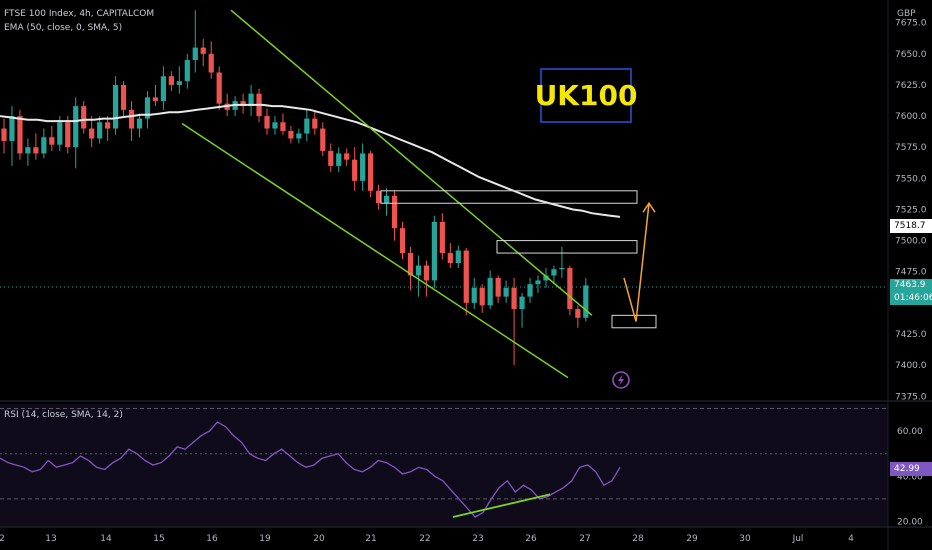 The height and width of the screenshot is (550, 932). Describe the element at coordinates (911, 298) in the screenshot. I see `countdown-tag: 01:46:06` at that location.